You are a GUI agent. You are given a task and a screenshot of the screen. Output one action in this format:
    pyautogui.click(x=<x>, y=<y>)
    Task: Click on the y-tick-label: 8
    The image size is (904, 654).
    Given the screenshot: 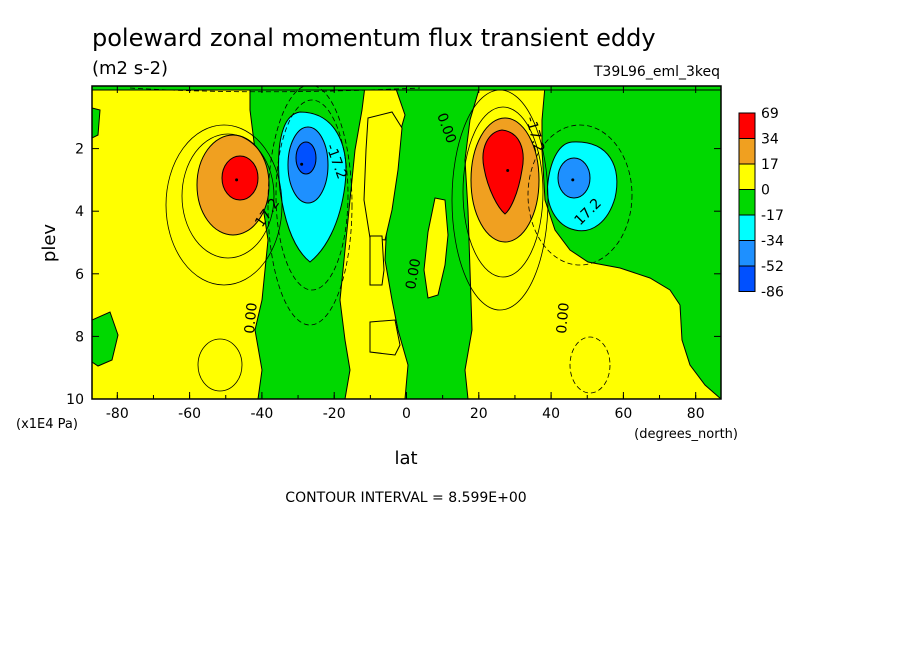 What is the action you would take?
    pyautogui.click(x=79, y=337)
    